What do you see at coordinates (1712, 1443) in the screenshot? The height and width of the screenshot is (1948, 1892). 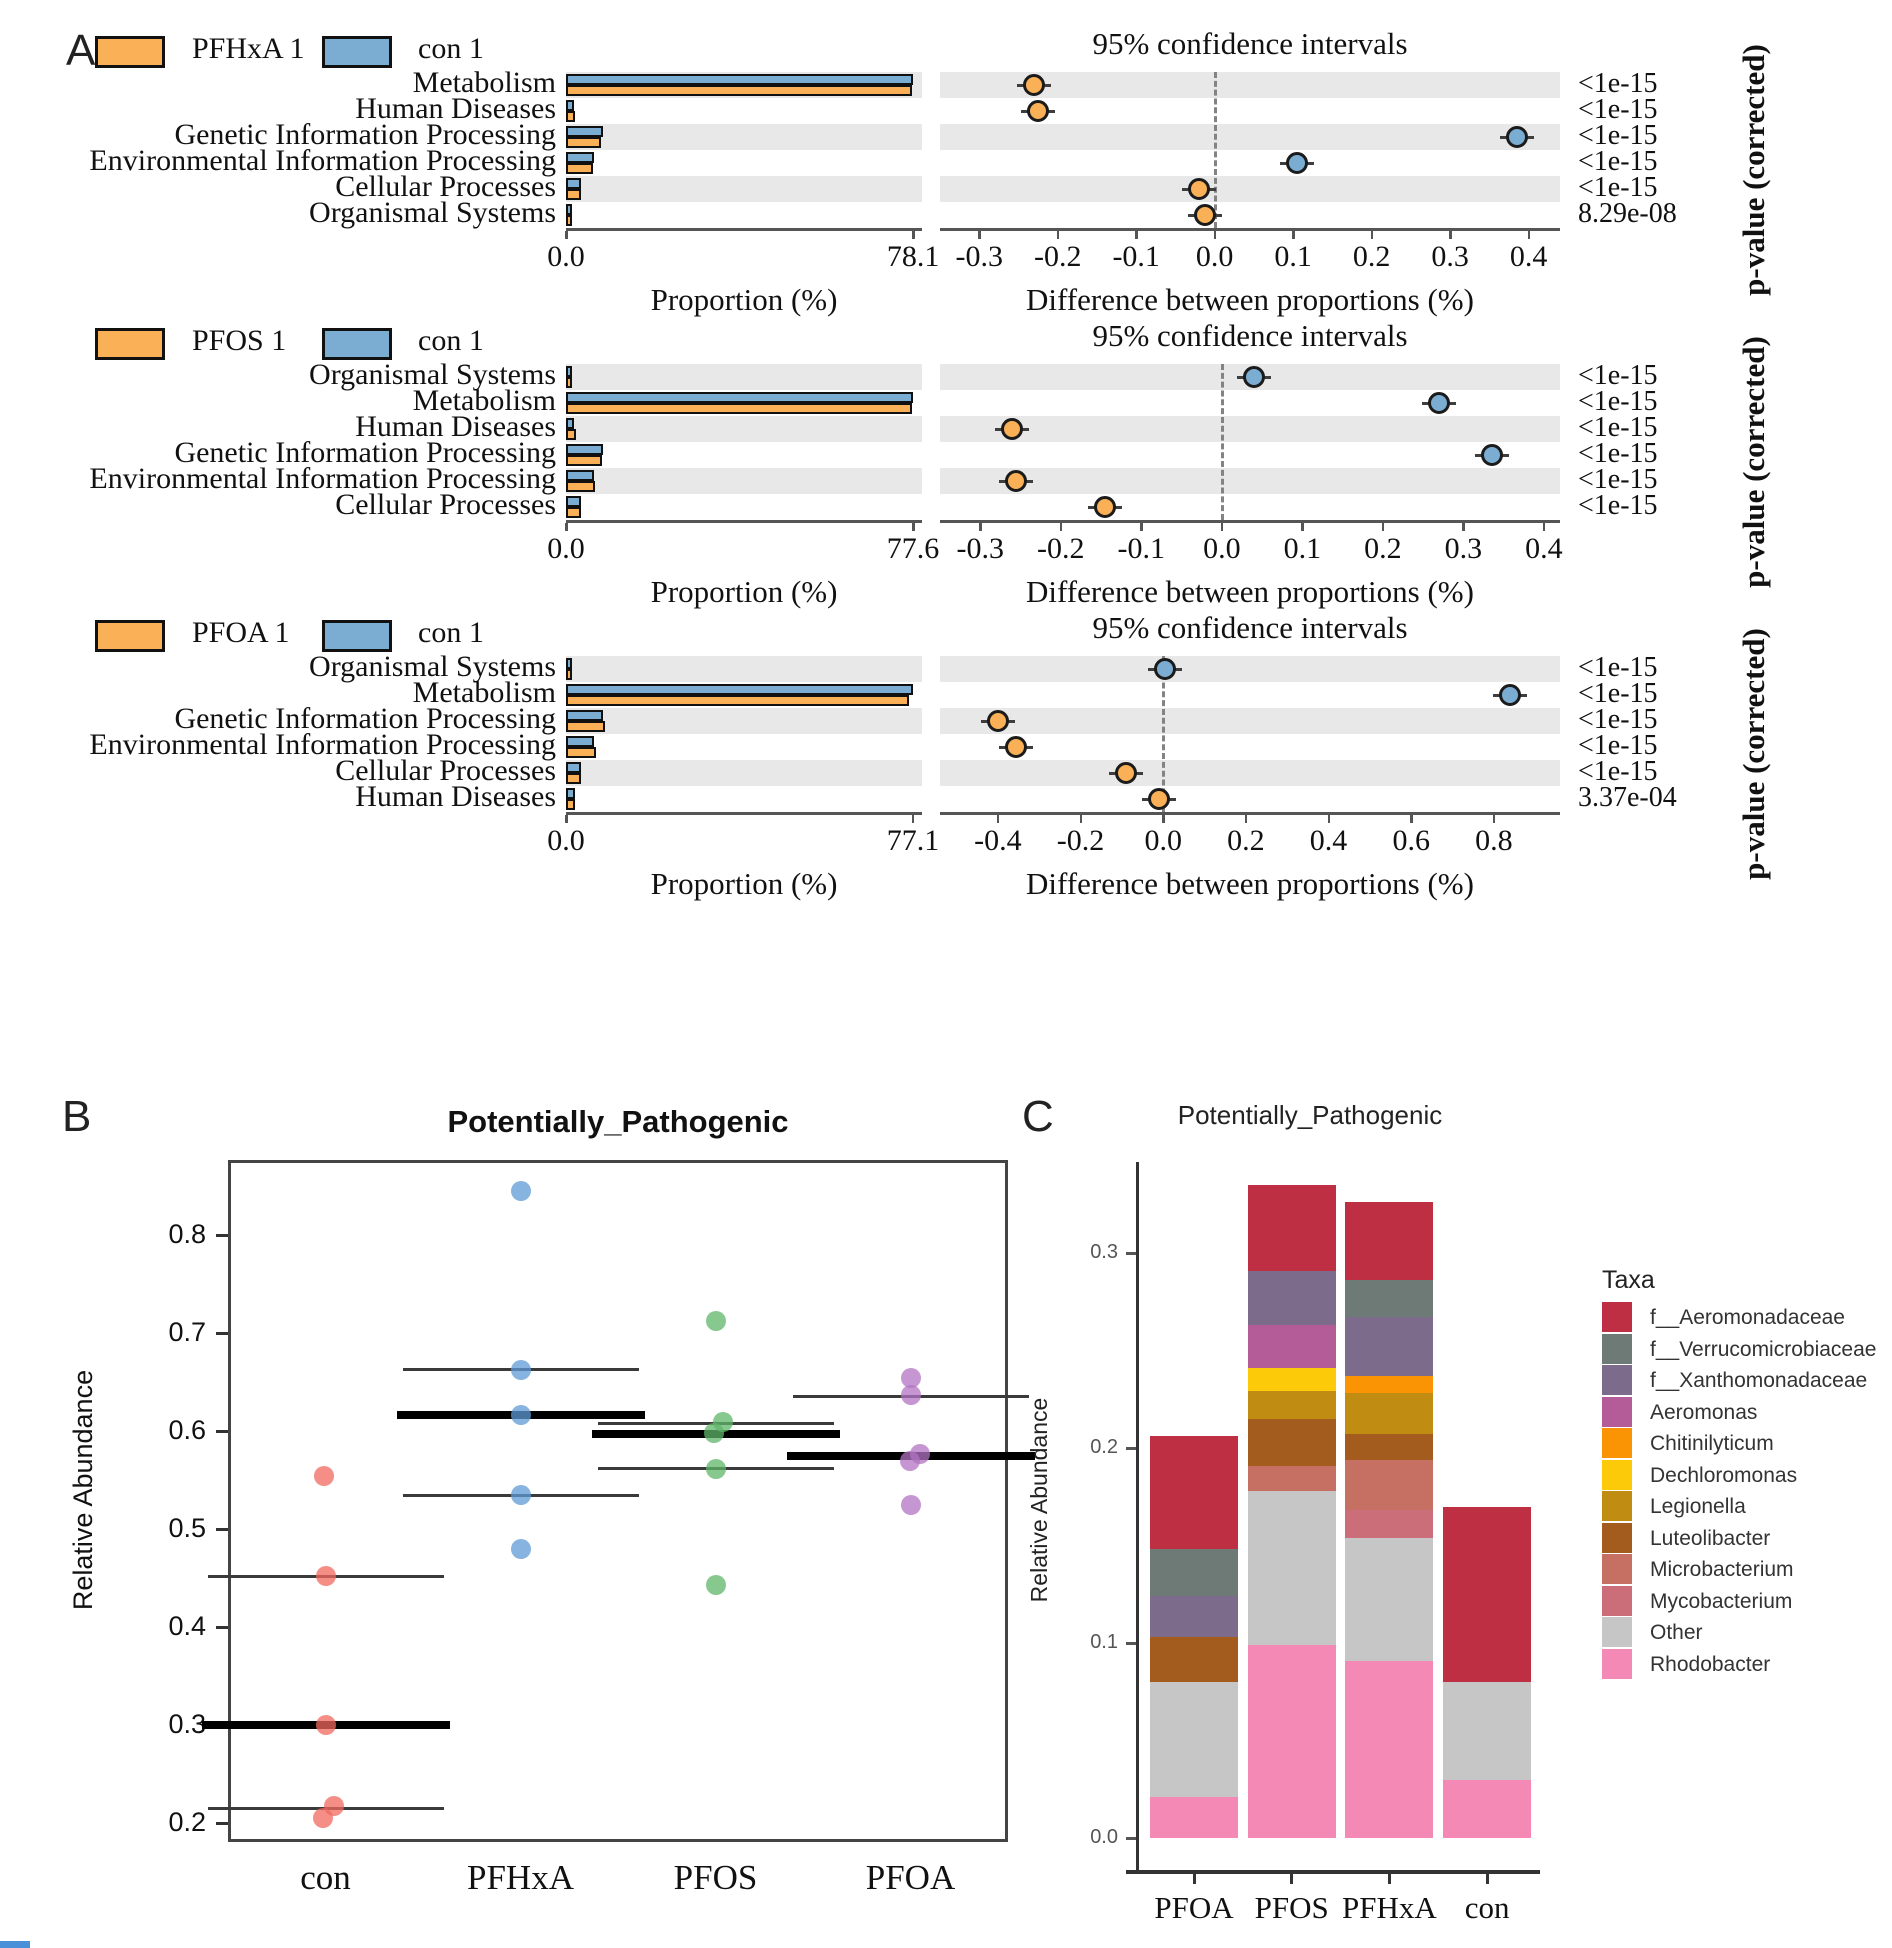 I see `legend-label-Chitinilyticum: Chitinilyticum` at bounding box center [1712, 1443].